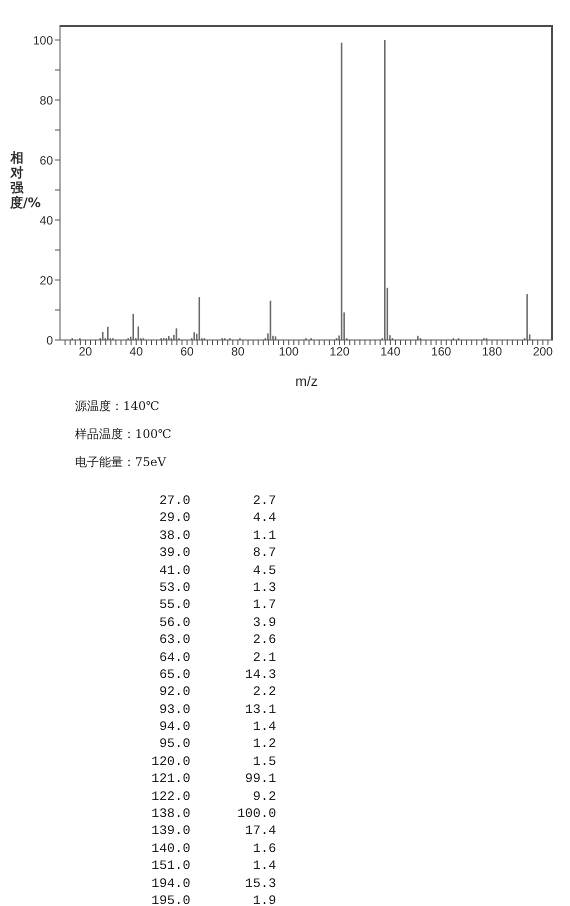 The image size is (570, 906). What do you see at coordinates (187, 351) in the screenshot?
I see `x-tick-label: 60` at bounding box center [187, 351].